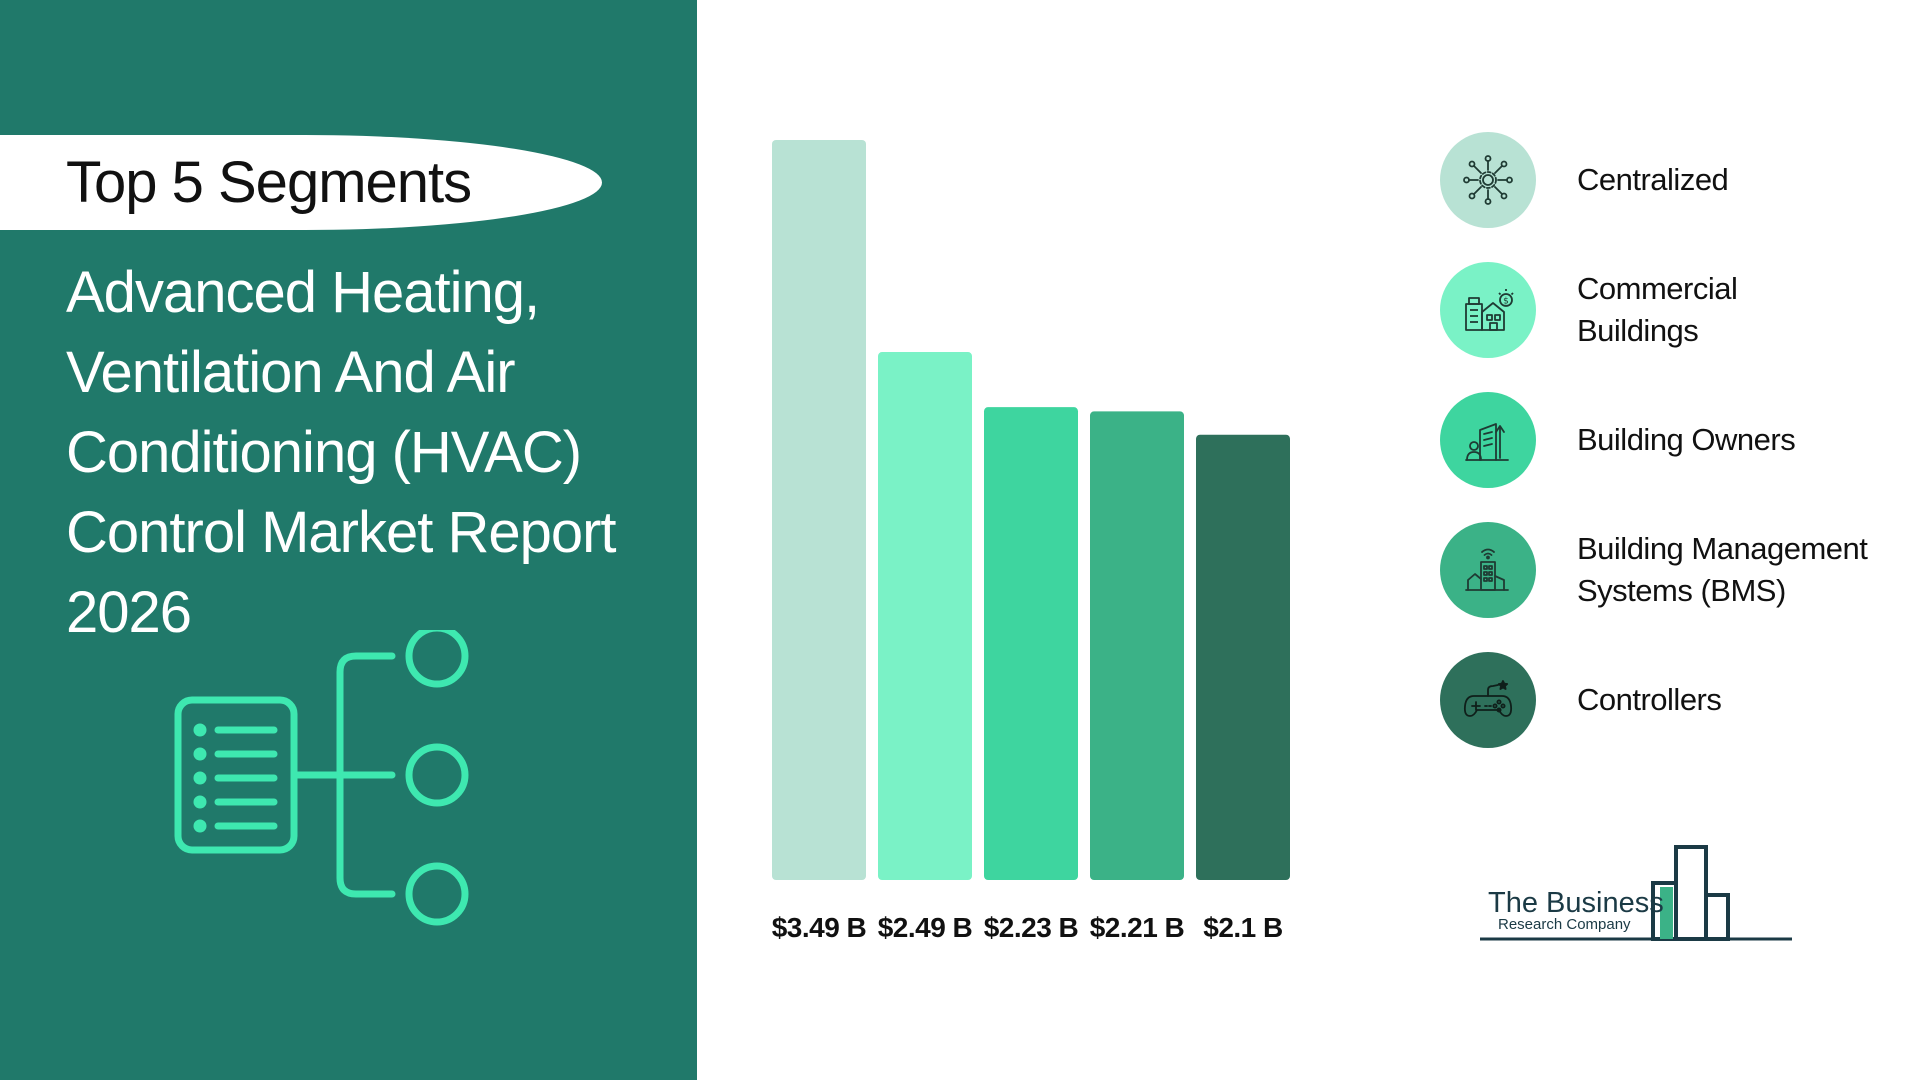 The width and height of the screenshot is (1920, 1080). Describe the element at coordinates (324, 452) in the screenshot. I see `report-title-line: Conditioning (HVAC)` at that location.